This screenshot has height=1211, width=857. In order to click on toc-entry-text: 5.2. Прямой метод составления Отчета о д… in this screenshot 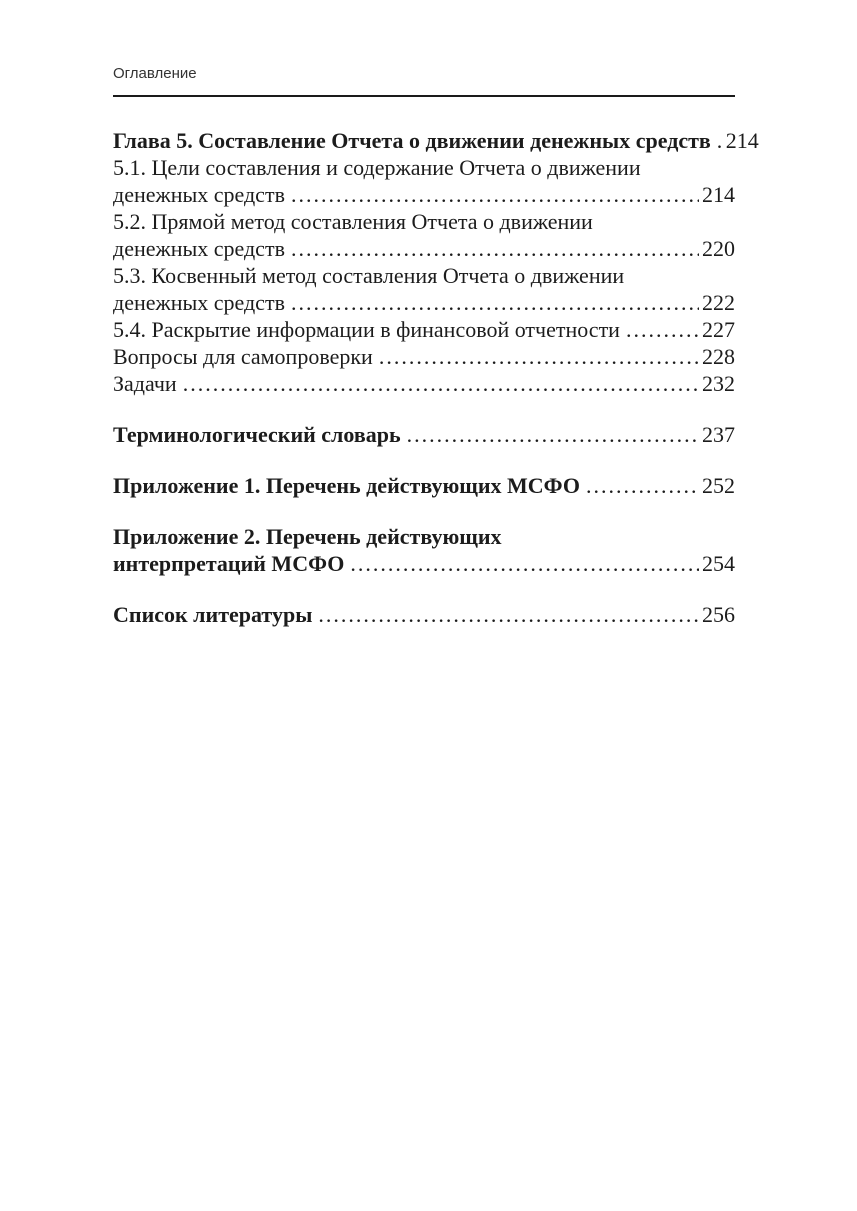, I will do `click(353, 221)`.